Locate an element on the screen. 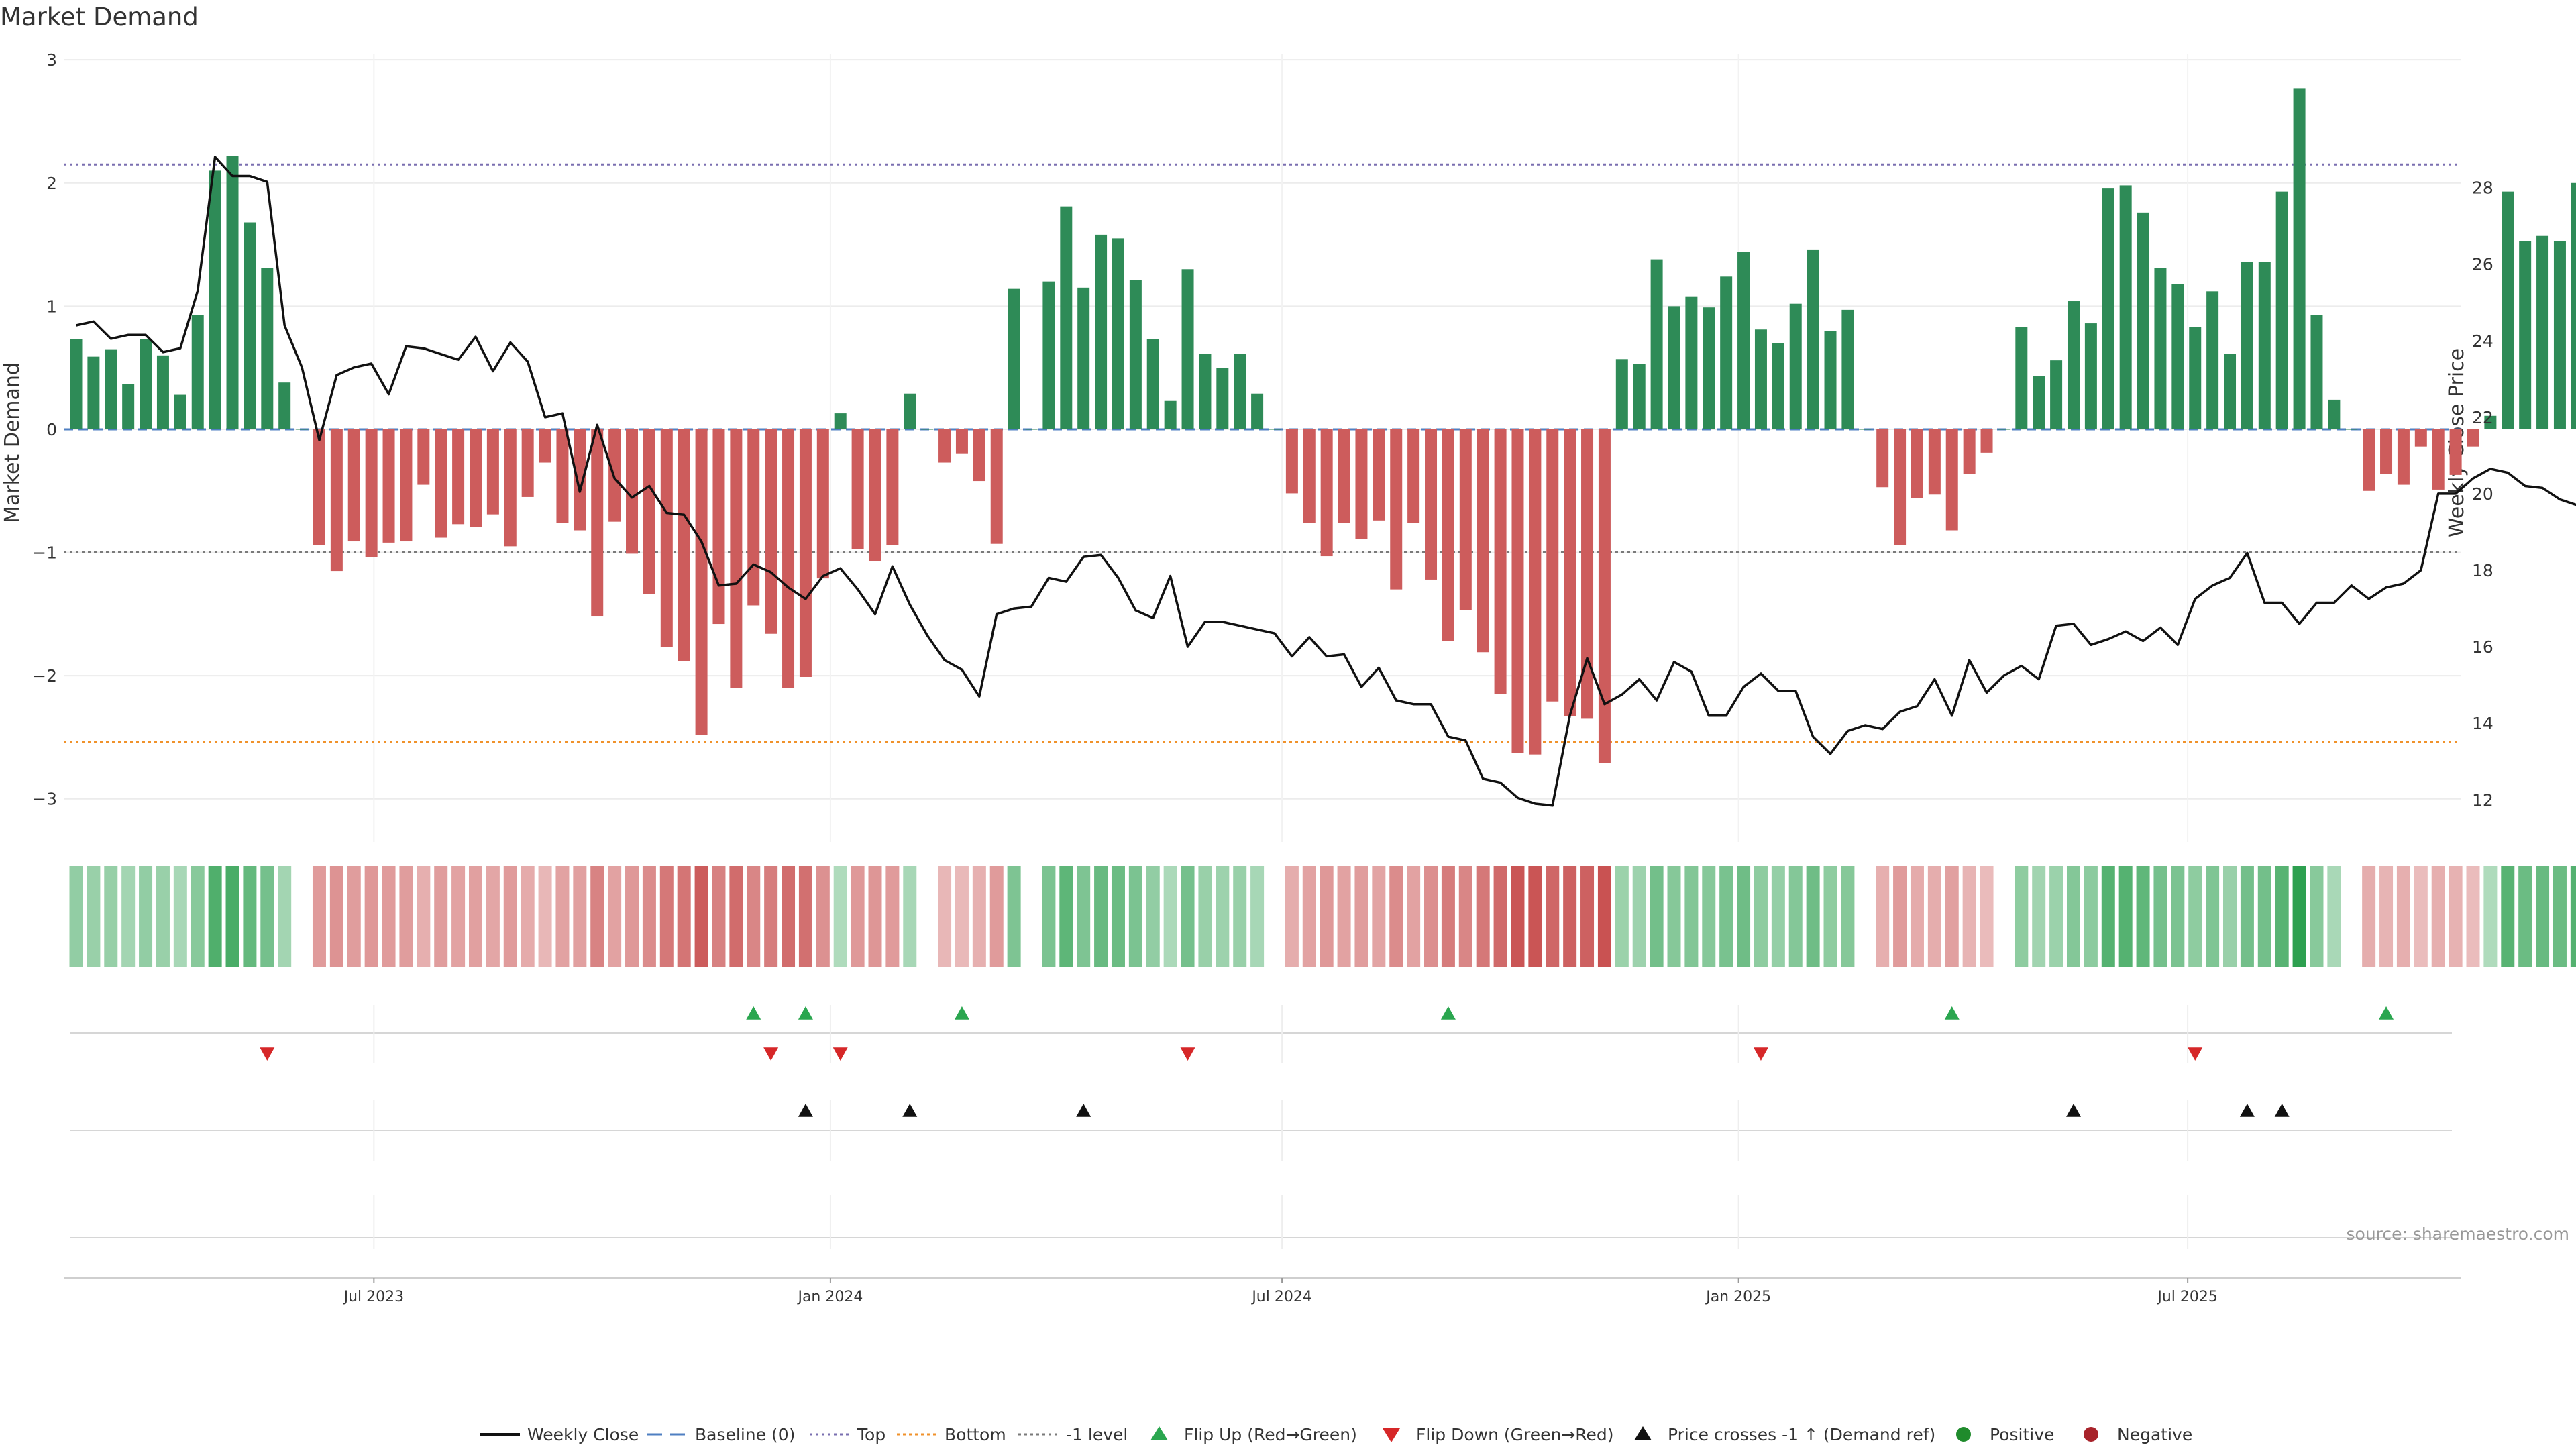  left-axis-title: Market Demand is located at coordinates (12, 442).